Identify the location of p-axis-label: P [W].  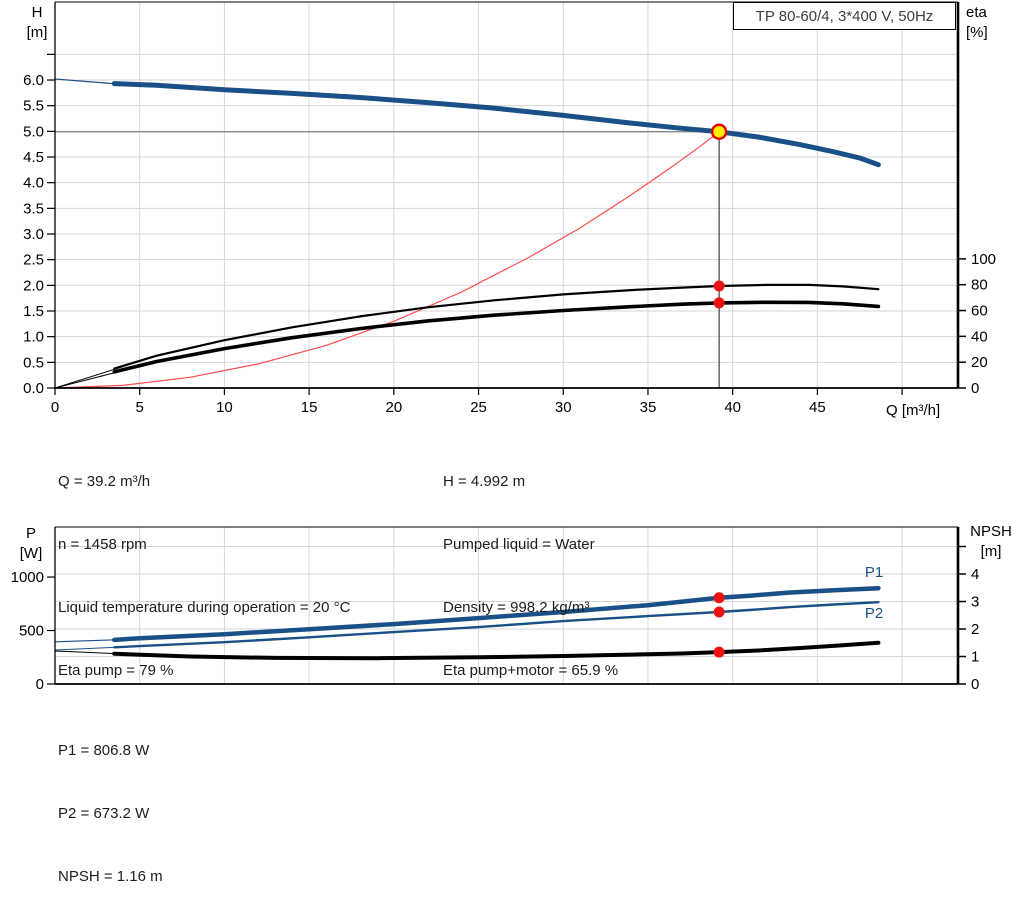
(31, 544).